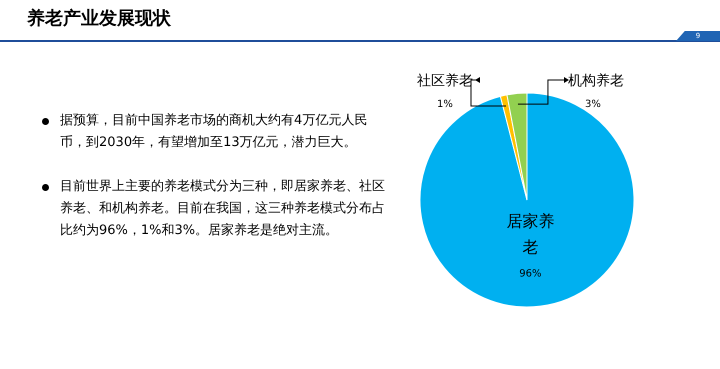 The width and height of the screenshot is (720, 369). Describe the element at coordinates (99, 18) in the screenshot. I see `text: 养老产业发展现状` at that location.